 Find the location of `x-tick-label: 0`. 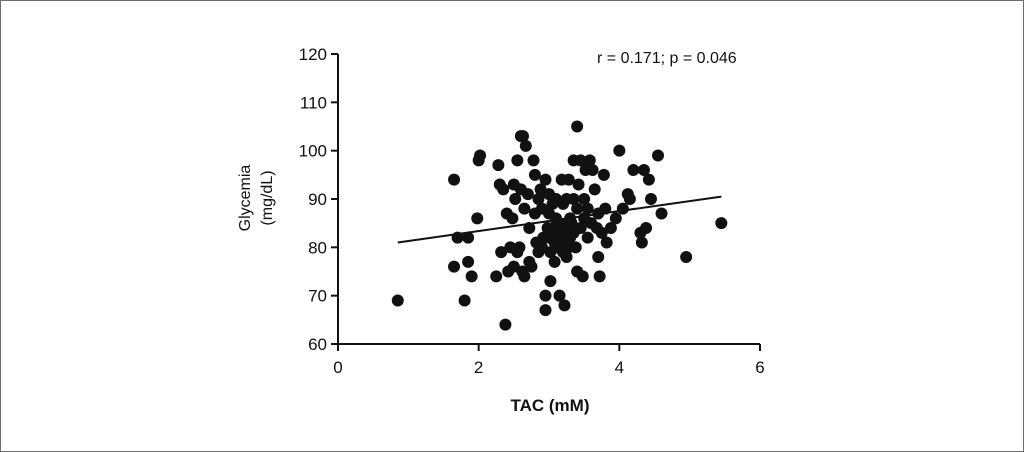

x-tick-label: 0 is located at coordinates (337, 367).